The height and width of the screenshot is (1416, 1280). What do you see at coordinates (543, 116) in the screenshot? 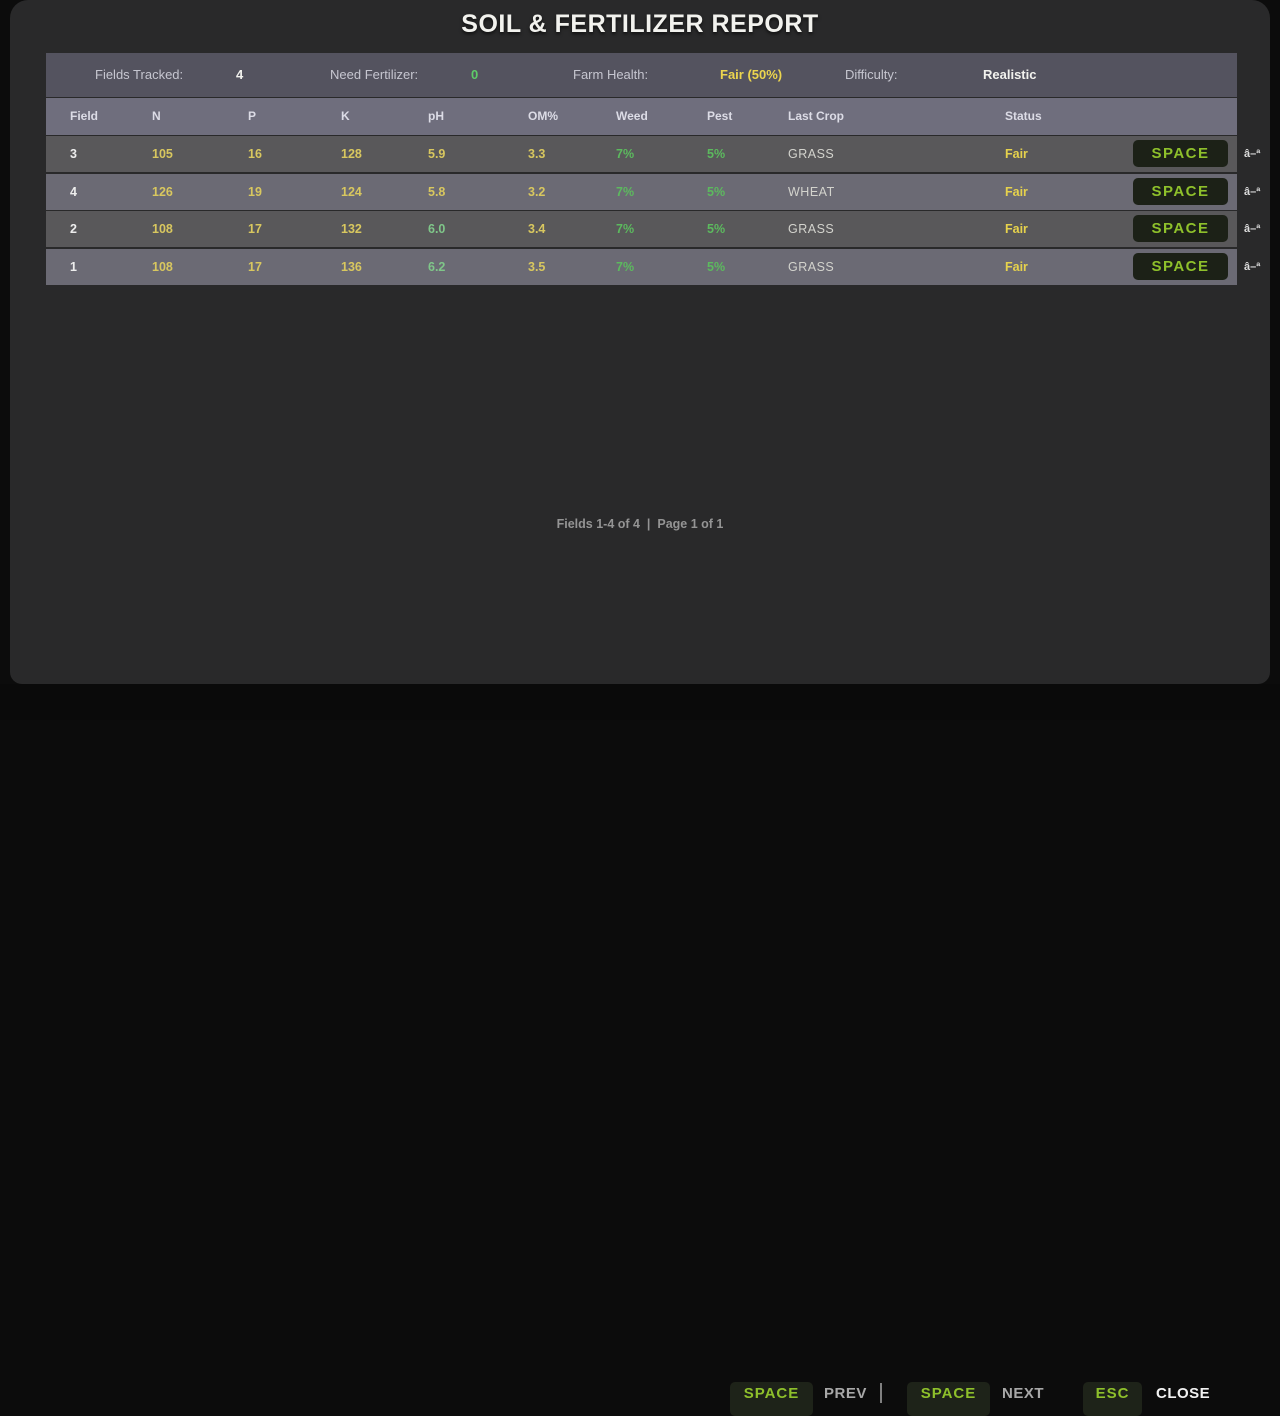
I see `col-om: OM%` at bounding box center [543, 116].